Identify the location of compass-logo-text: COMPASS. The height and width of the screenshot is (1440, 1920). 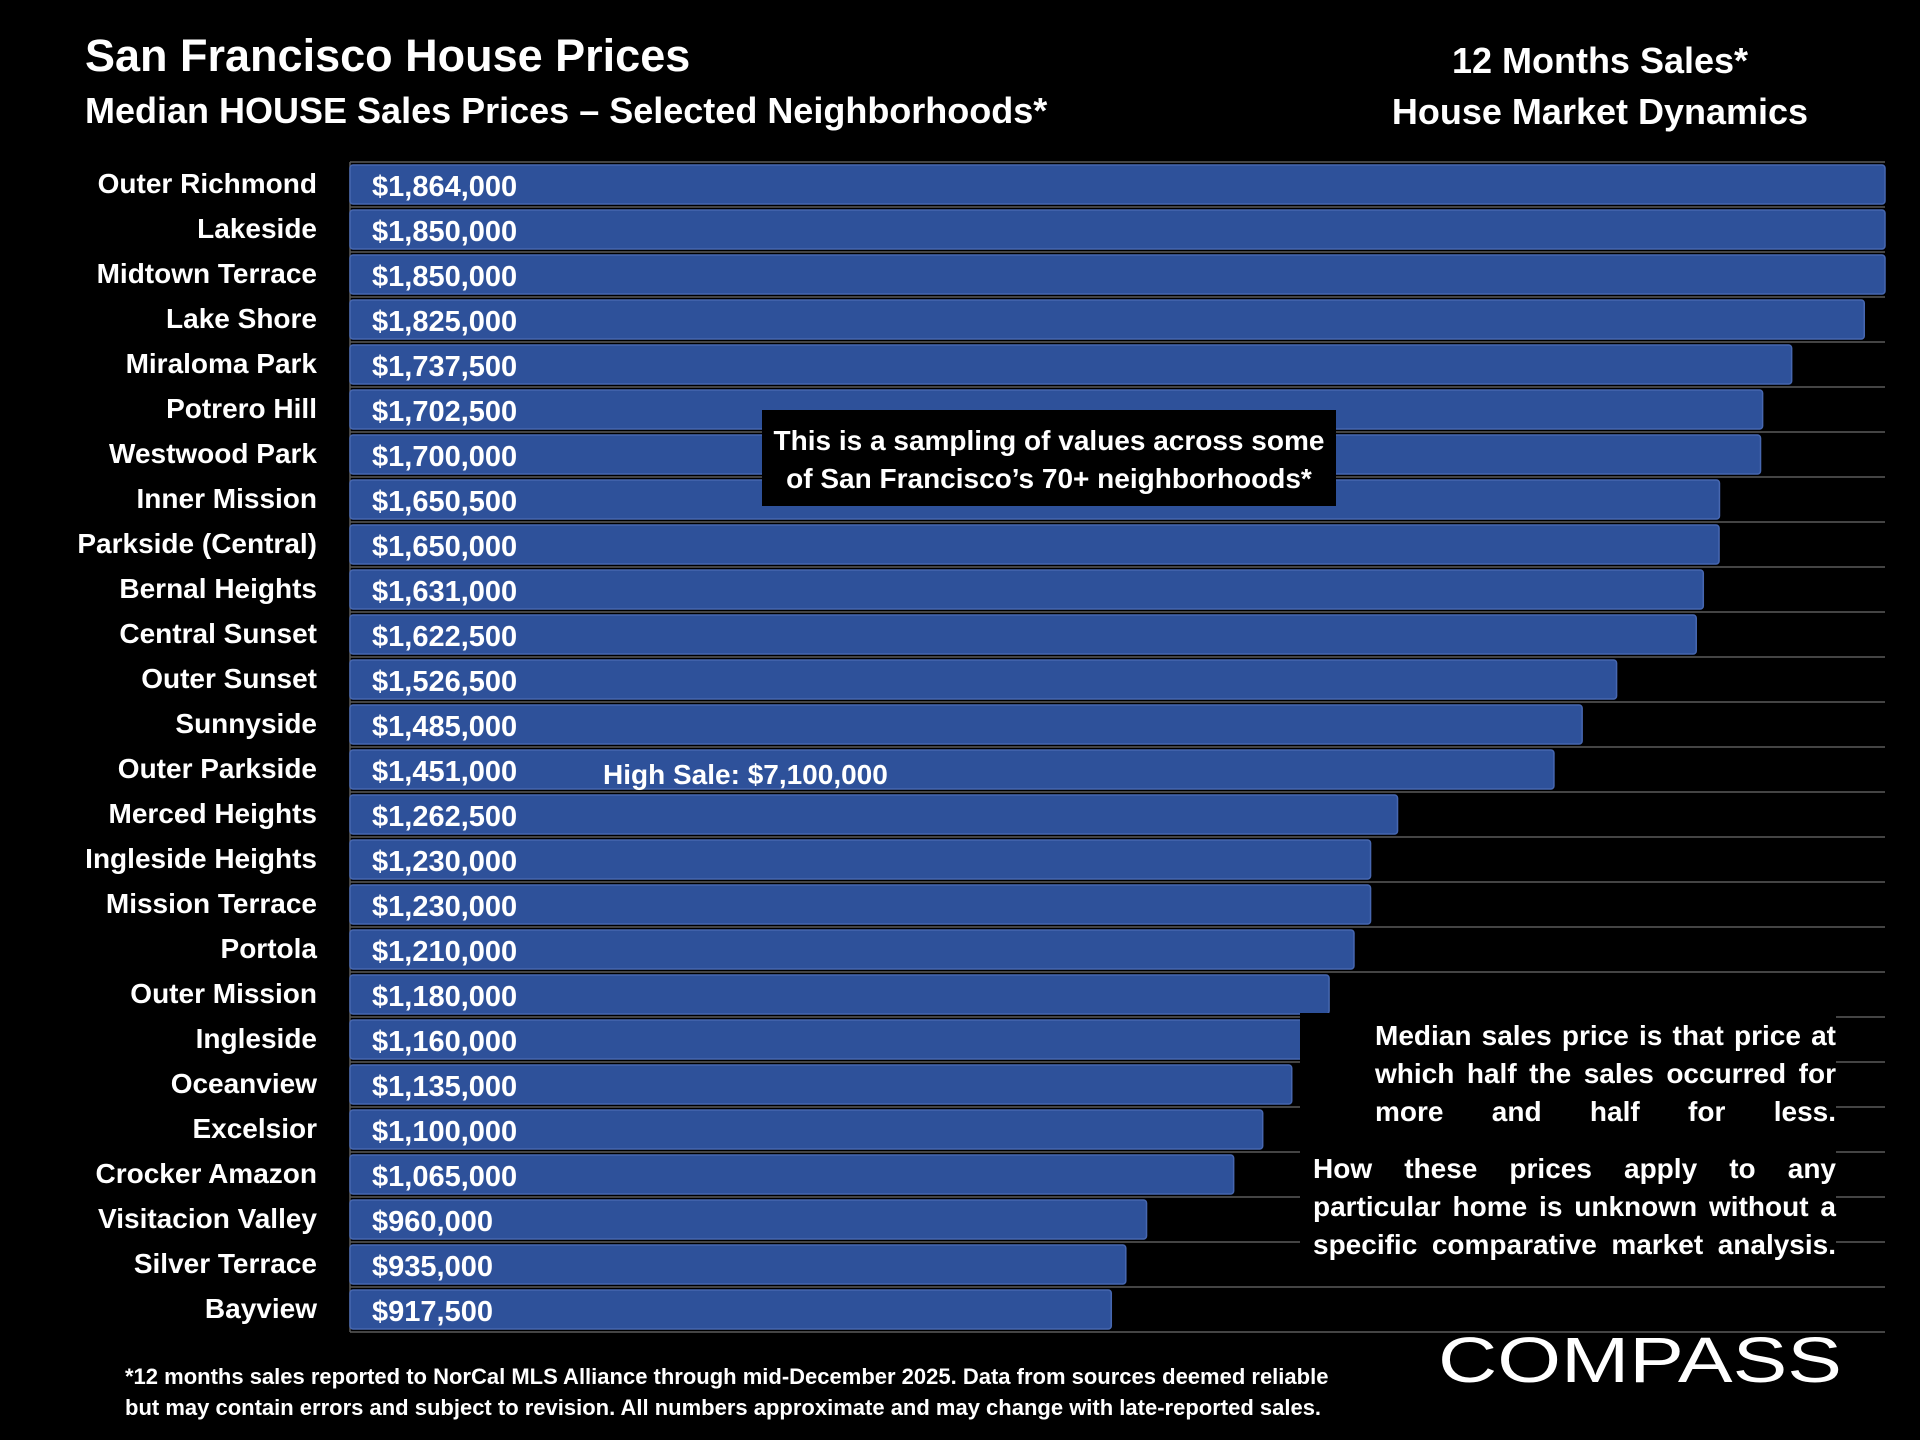
(1640, 1358).